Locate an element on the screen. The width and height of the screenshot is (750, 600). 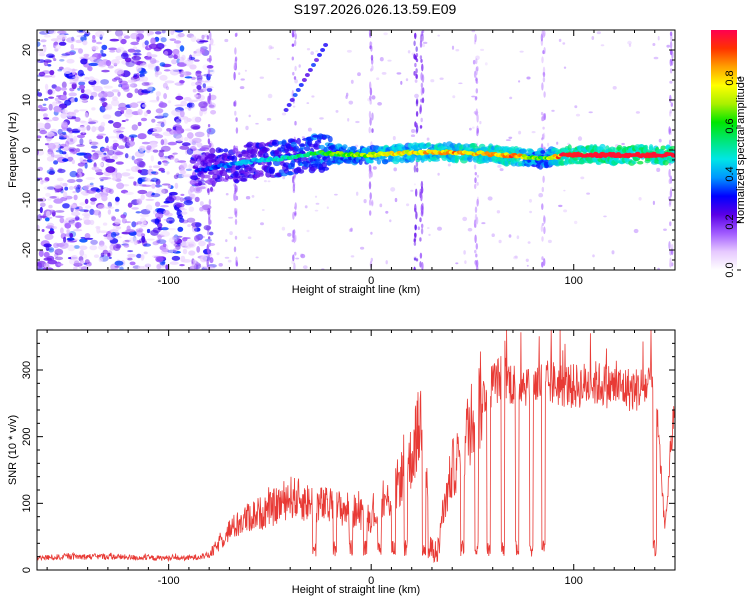
spectrogram-ytick-label: -20 is located at coordinates (27, 250).